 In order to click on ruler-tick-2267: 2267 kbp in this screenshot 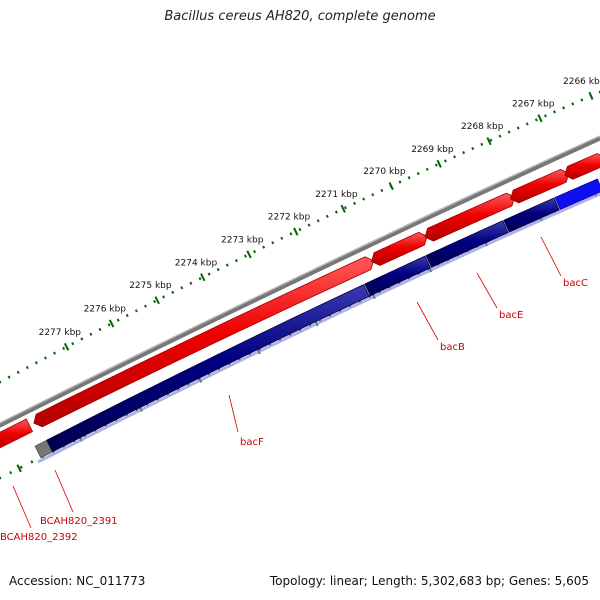, I will do `click(533, 111)`.